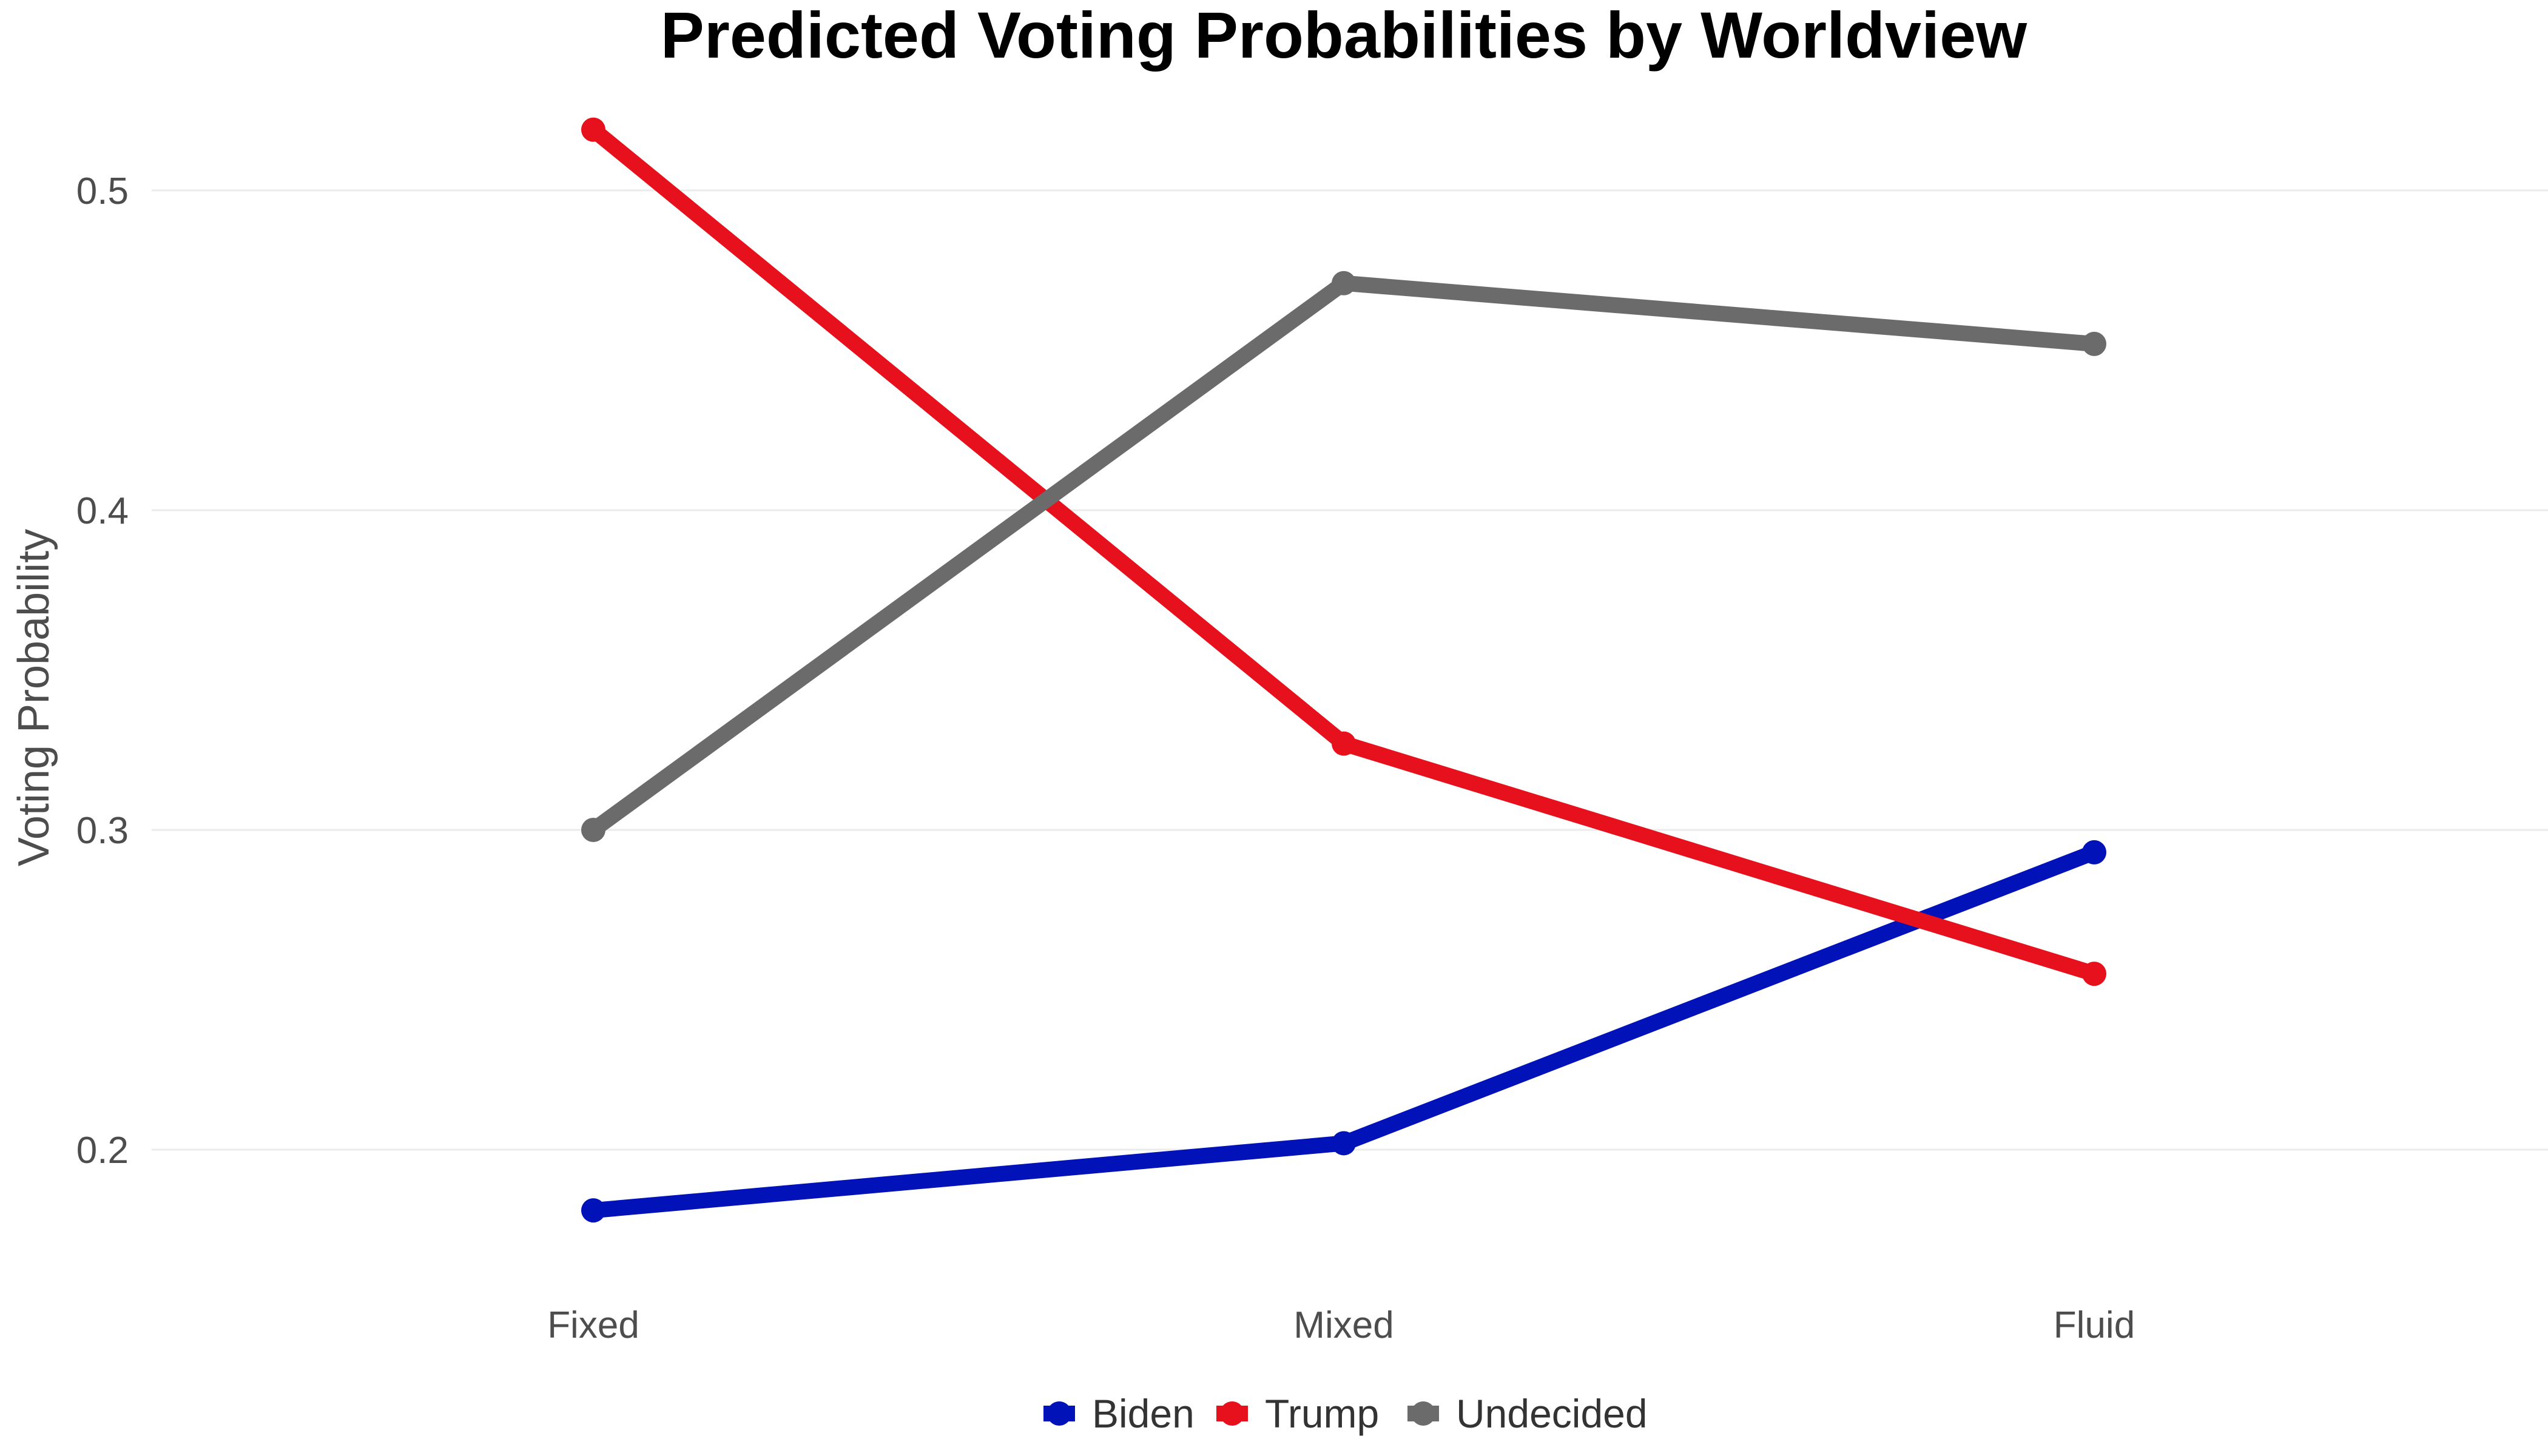 Image resolution: width=2548 pixels, height=1456 pixels. What do you see at coordinates (2094, 1325) in the screenshot?
I see `x-tick-label: Fluid` at bounding box center [2094, 1325].